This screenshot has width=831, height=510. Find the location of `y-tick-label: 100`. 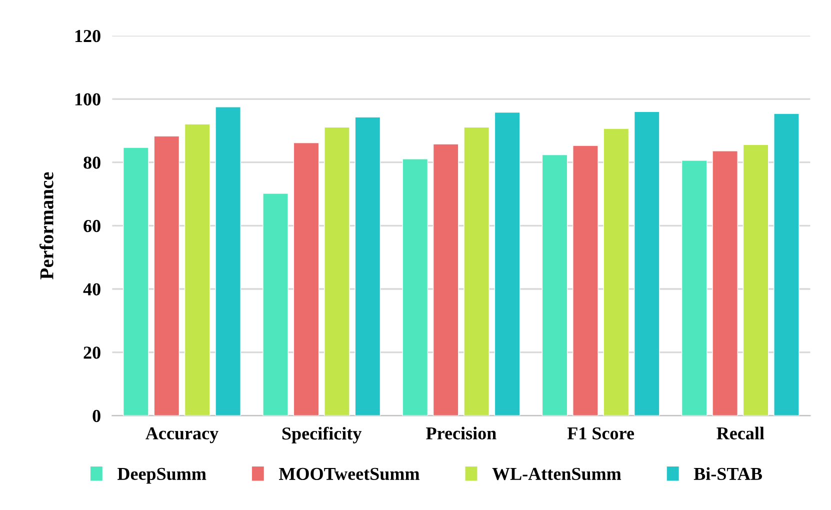

y-tick-label: 100 is located at coordinates (87, 99).